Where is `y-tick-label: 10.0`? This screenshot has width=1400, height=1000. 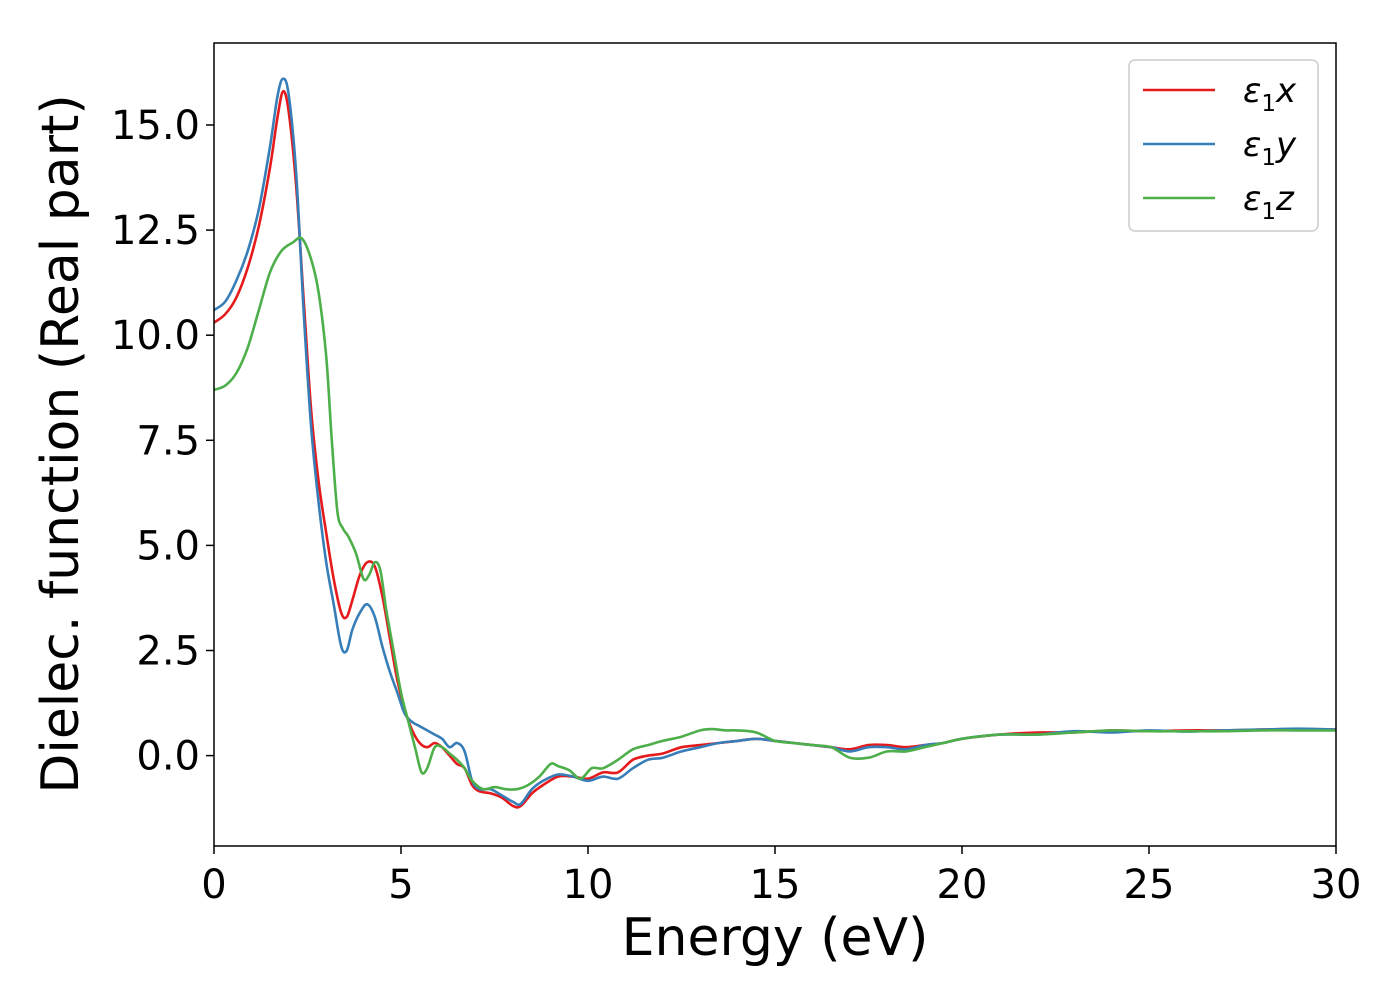
y-tick-label: 10.0 is located at coordinates (155, 336).